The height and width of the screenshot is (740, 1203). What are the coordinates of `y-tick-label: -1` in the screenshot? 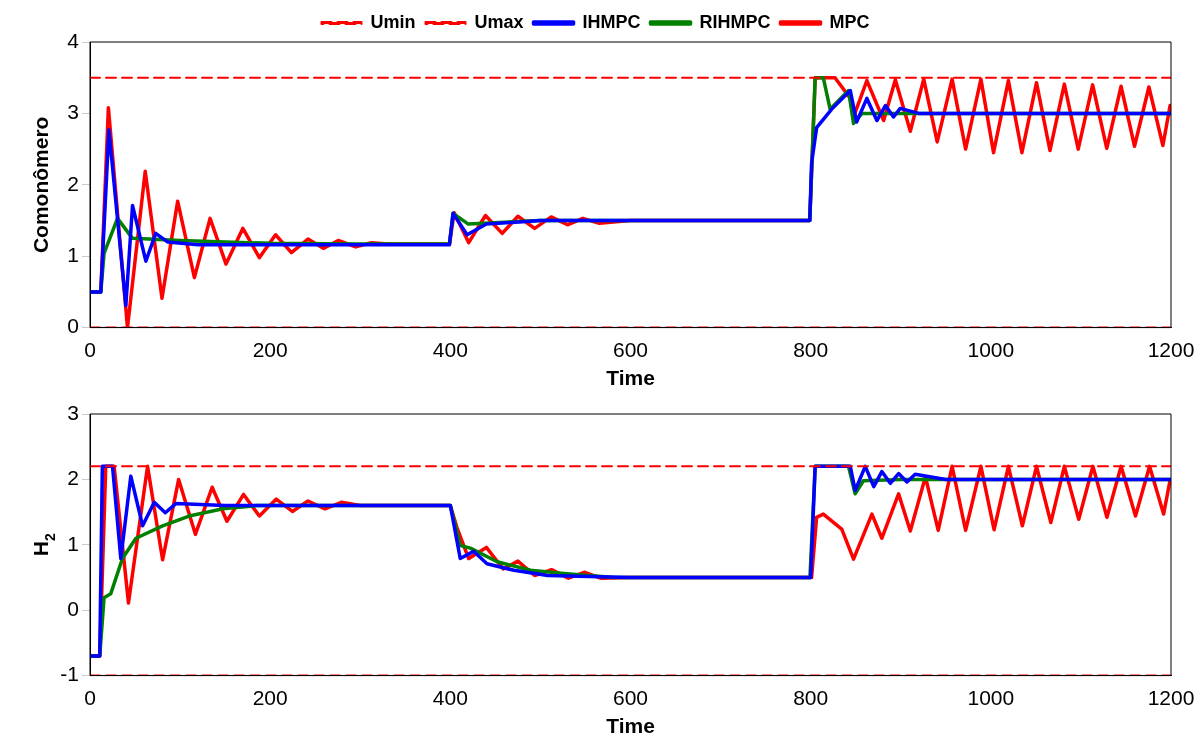 It's located at (69, 674).